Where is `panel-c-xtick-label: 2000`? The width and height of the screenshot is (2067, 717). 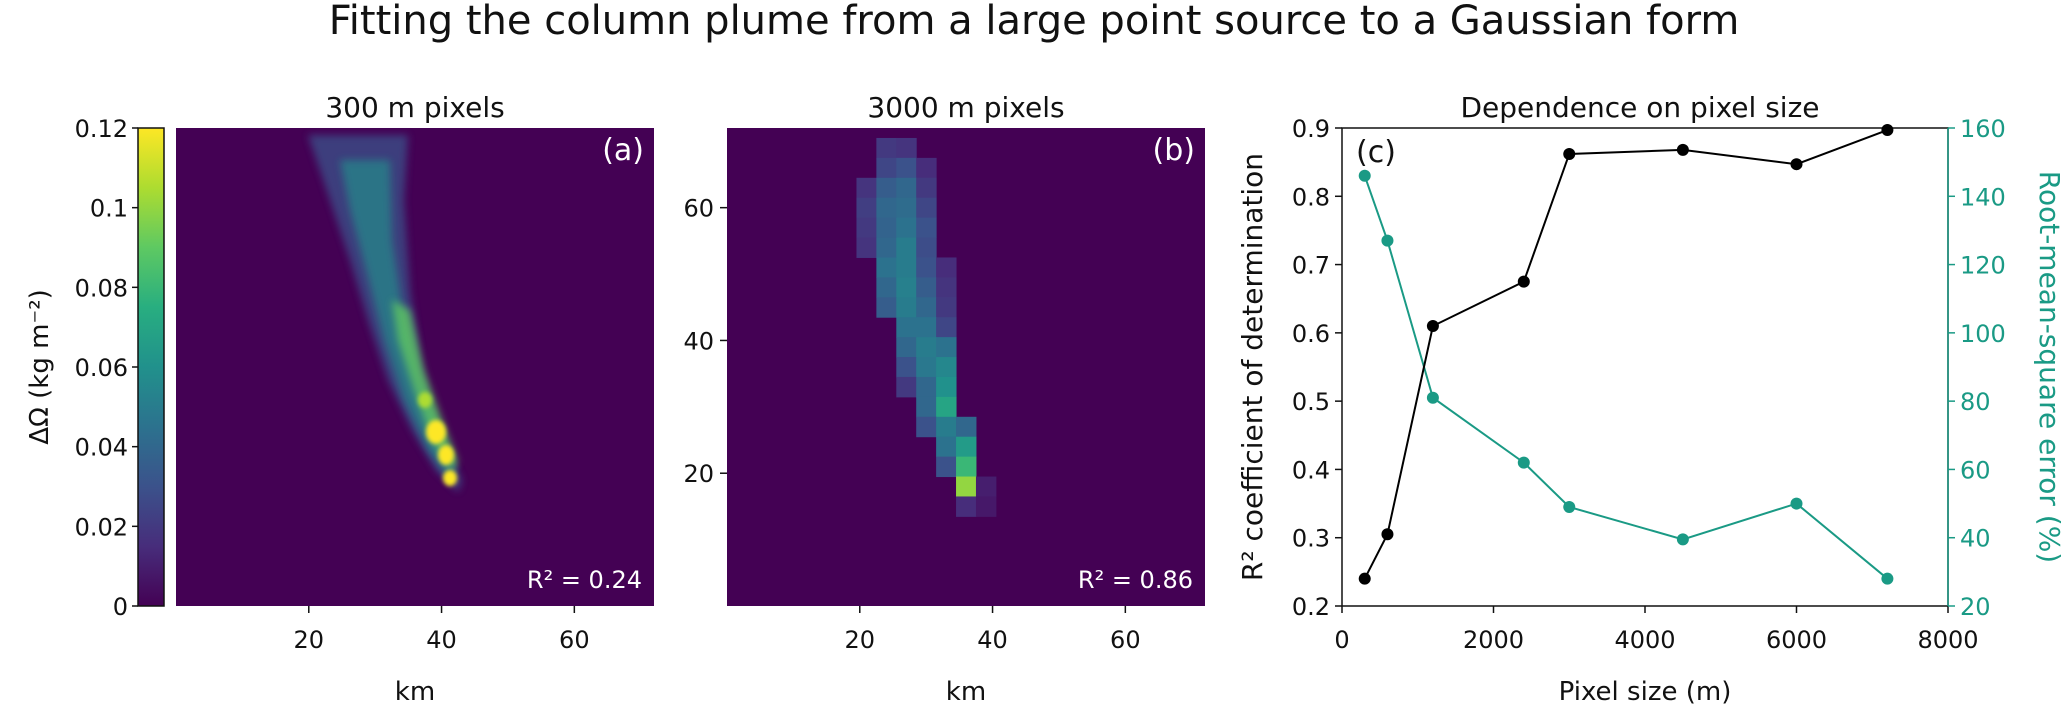
panel-c-xtick-label: 2000 is located at coordinates (1493, 640).